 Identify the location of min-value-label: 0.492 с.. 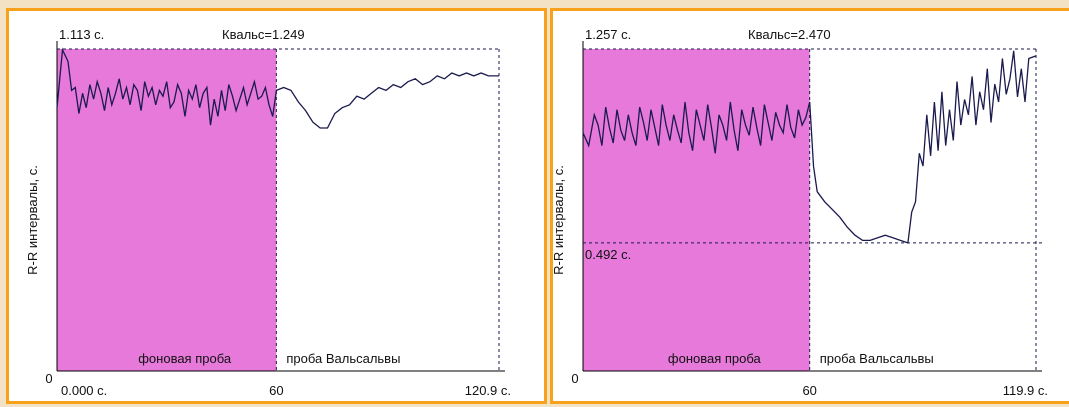
(608, 254).